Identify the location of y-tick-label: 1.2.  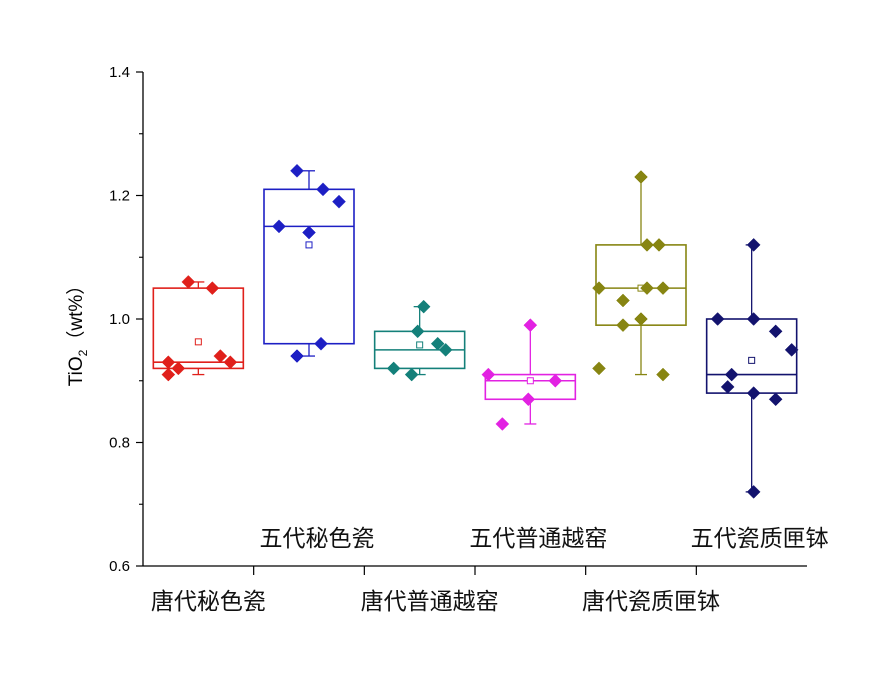
(119, 196).